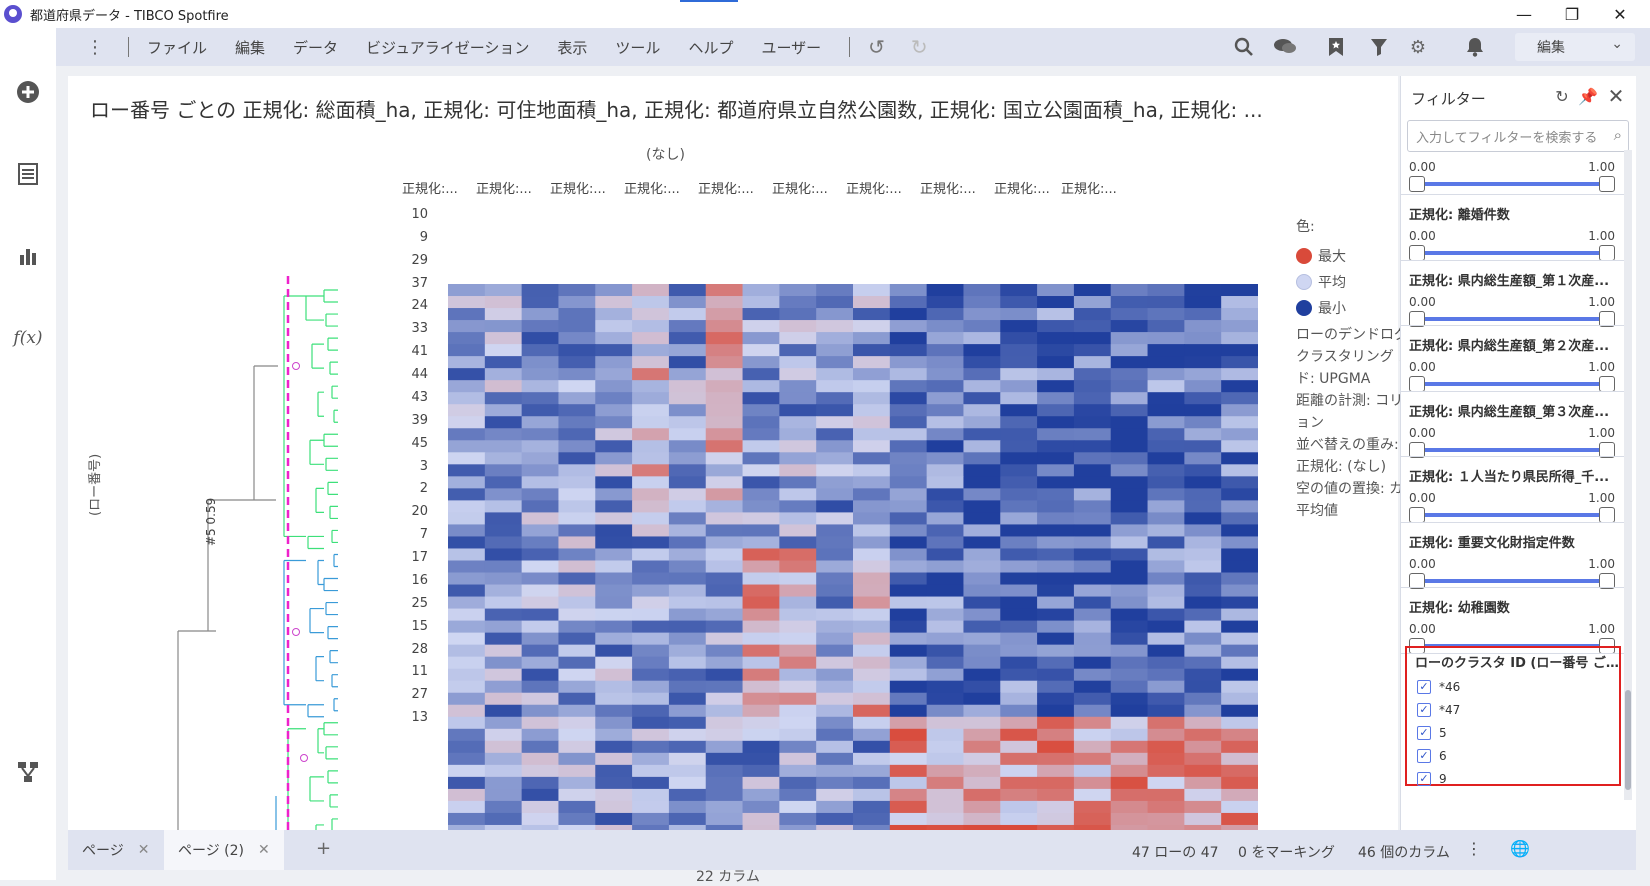 This screenshot has width=1650, height=886. What do you see at coordinates (95, 47) in the screenshot?
I see `more-menu-icon: ⋮` at bounding box center [95, 47].